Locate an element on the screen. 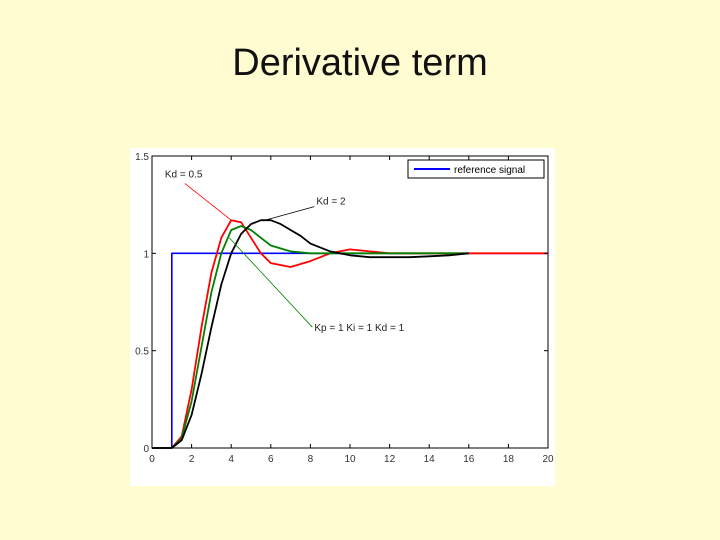  x-tick-label: 20 is located at coordinates (548, 459).